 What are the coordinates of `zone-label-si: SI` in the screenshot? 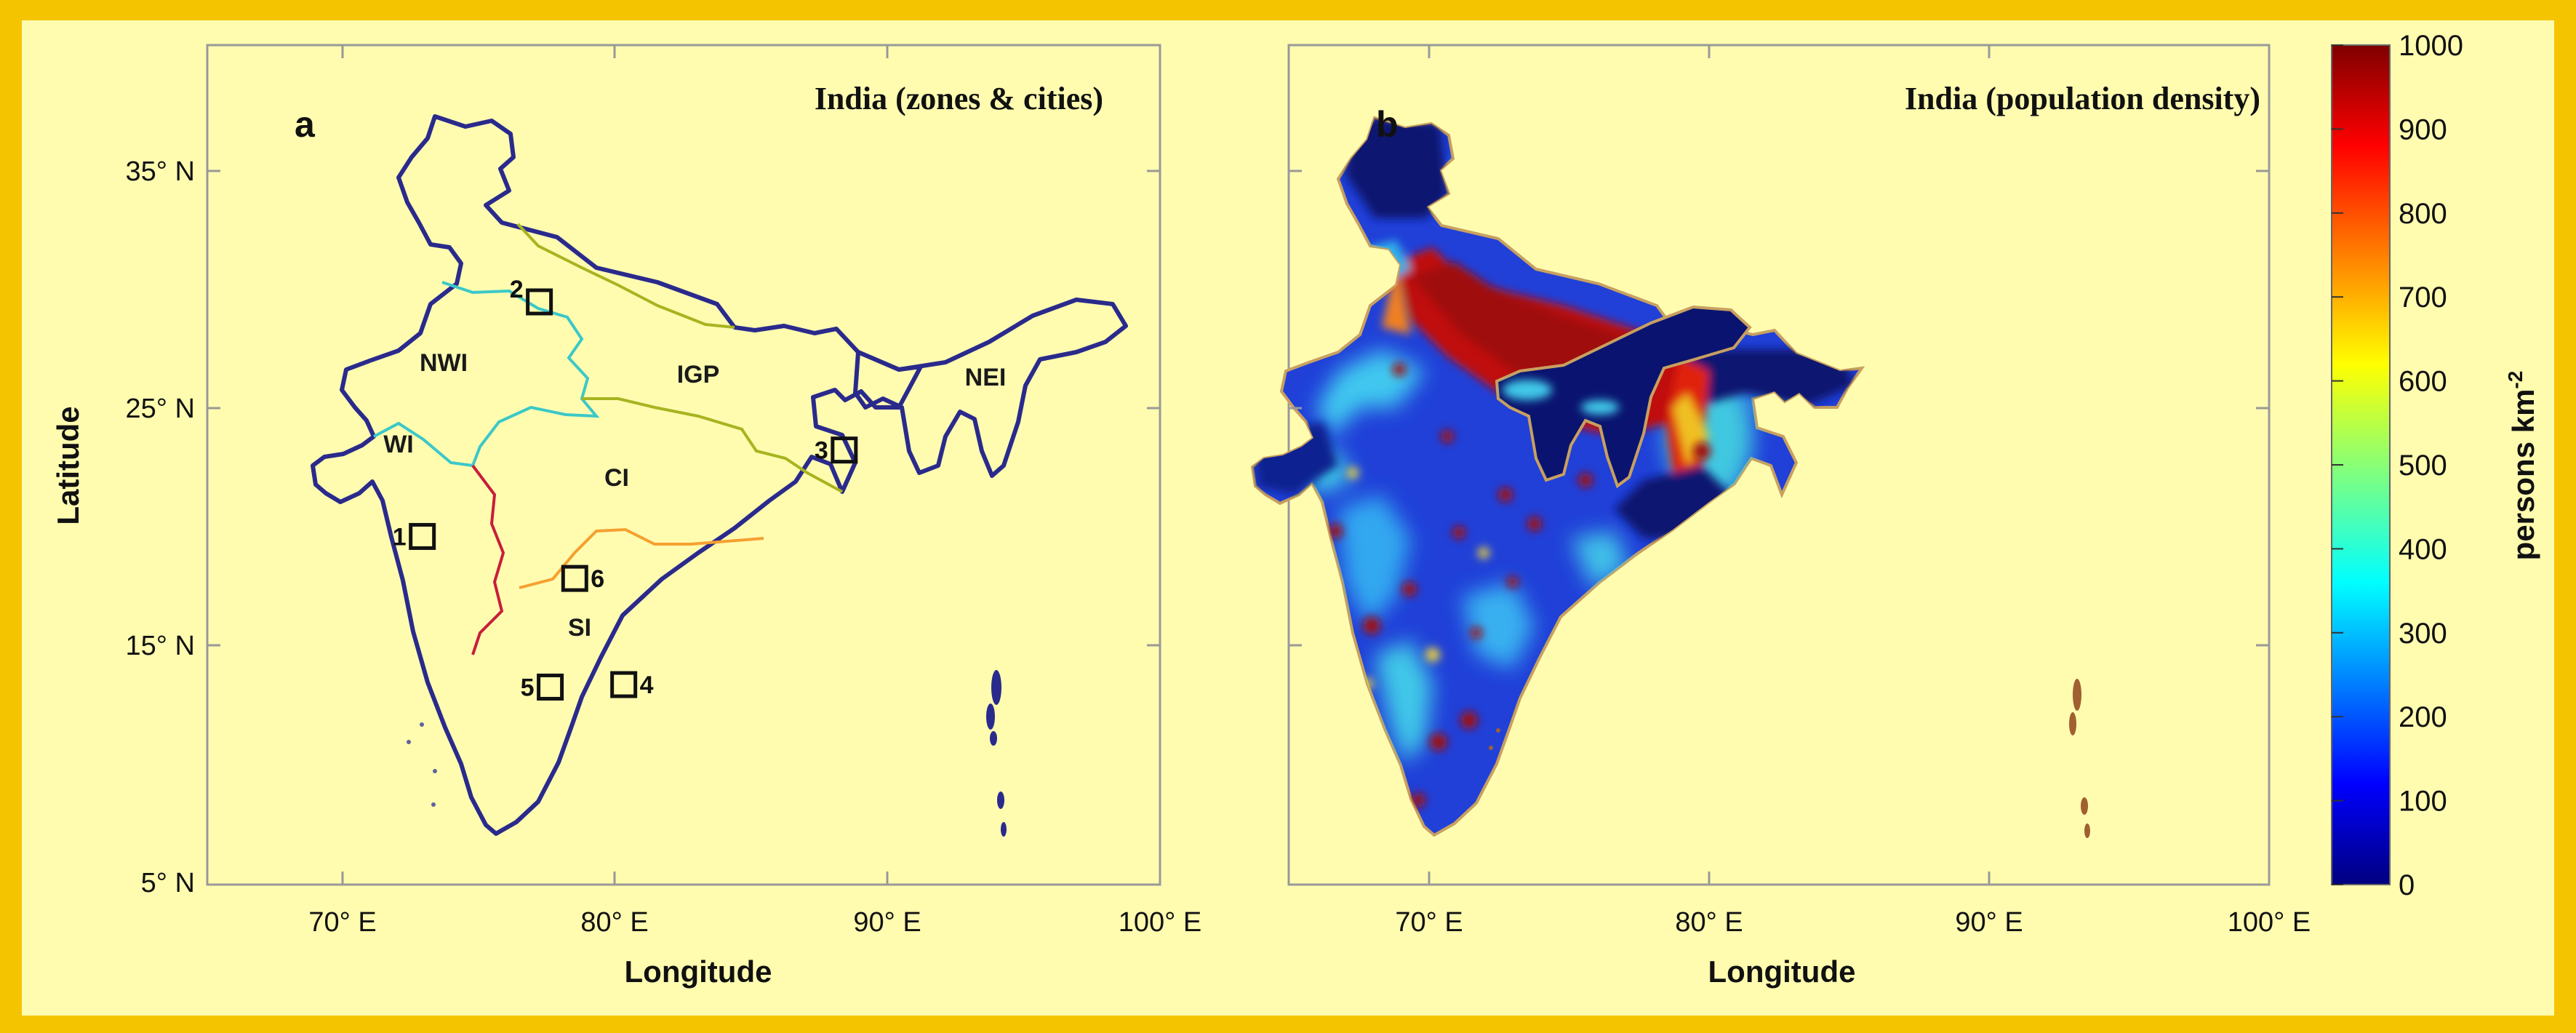 It's located at (579, 628).